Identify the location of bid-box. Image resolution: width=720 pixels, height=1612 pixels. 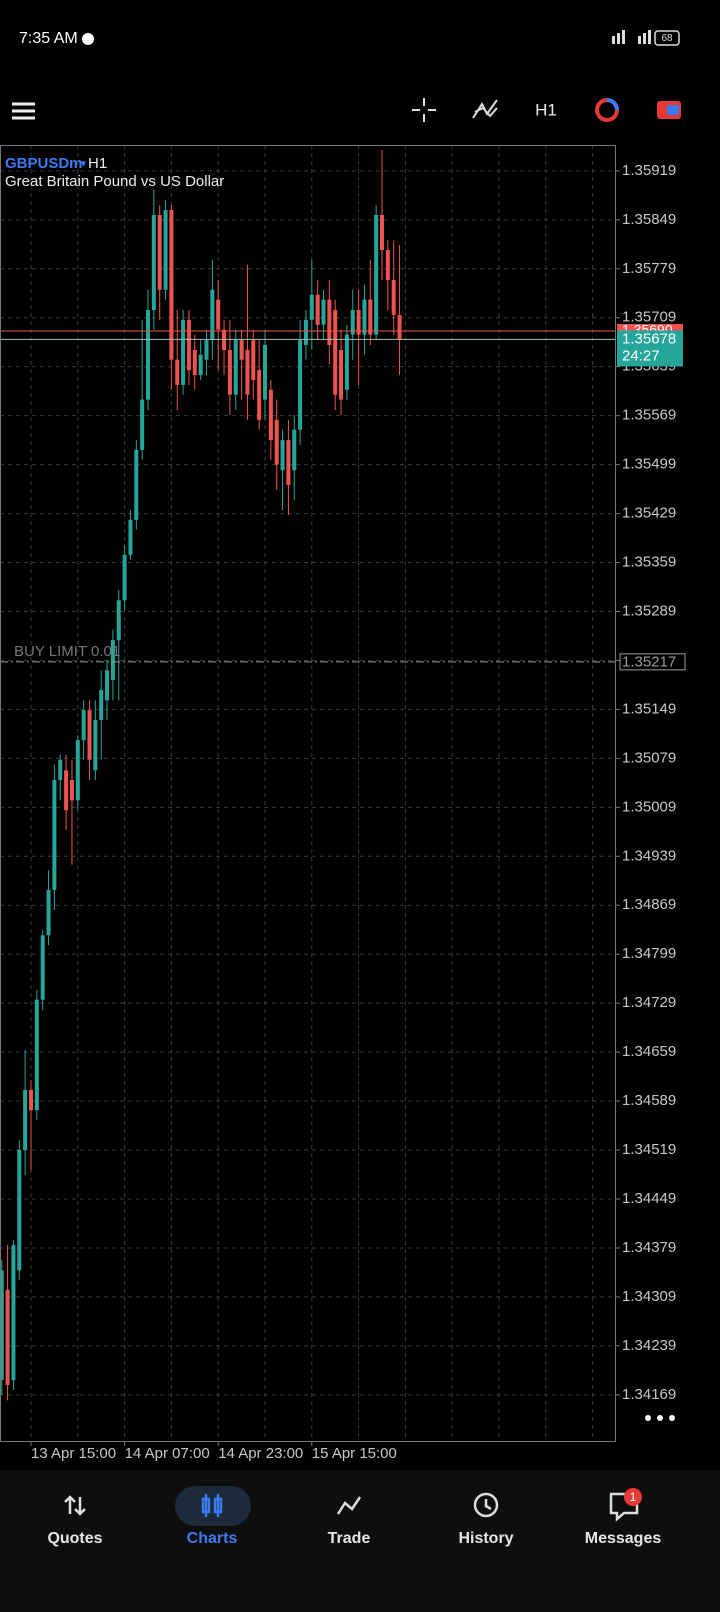
(650, 348).